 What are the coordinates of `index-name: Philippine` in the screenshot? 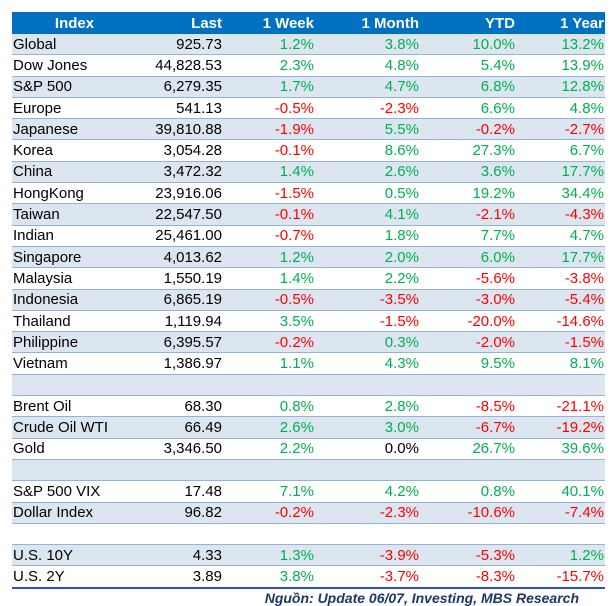 It's located at (74, 342).